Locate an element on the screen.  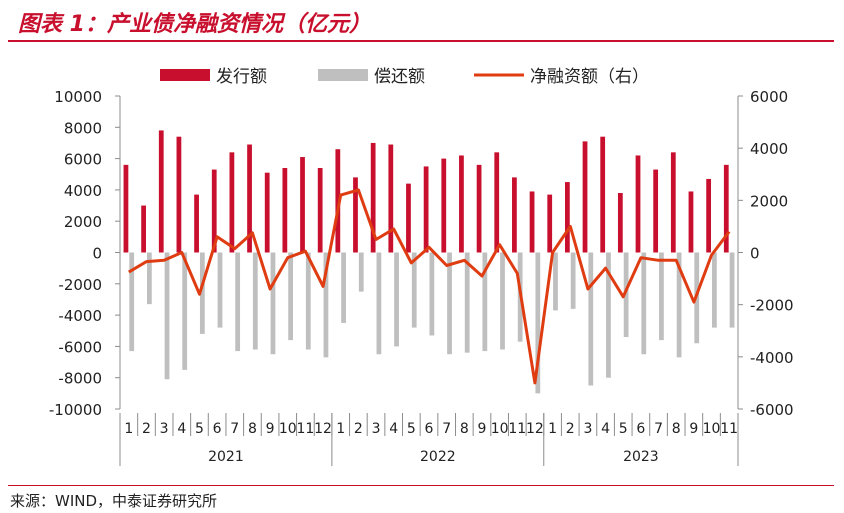
right-tick-label: 0 is located at coordinates (755, 254).